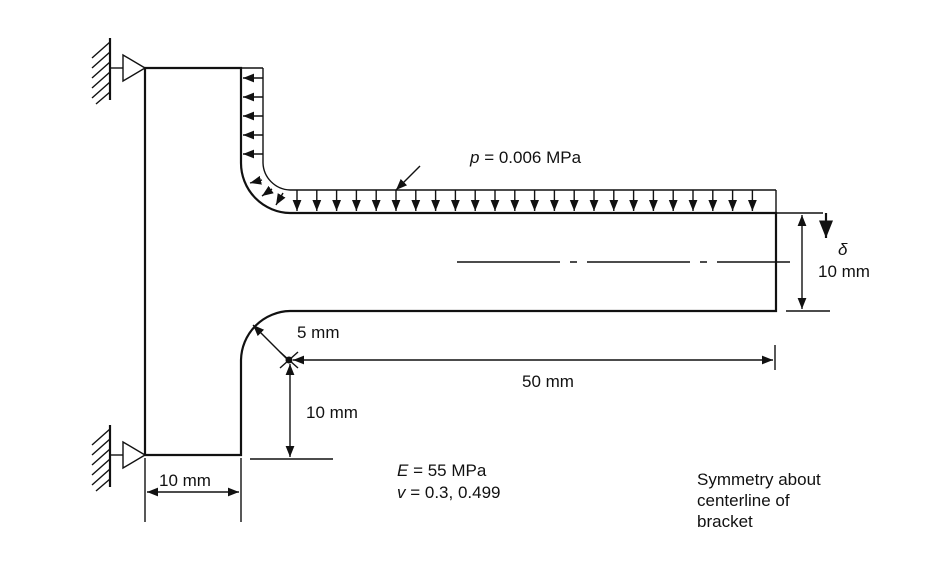 This screenshot has width=944, height=570. I want to click on length-dim-label: 50 mm, so click(548, 381).